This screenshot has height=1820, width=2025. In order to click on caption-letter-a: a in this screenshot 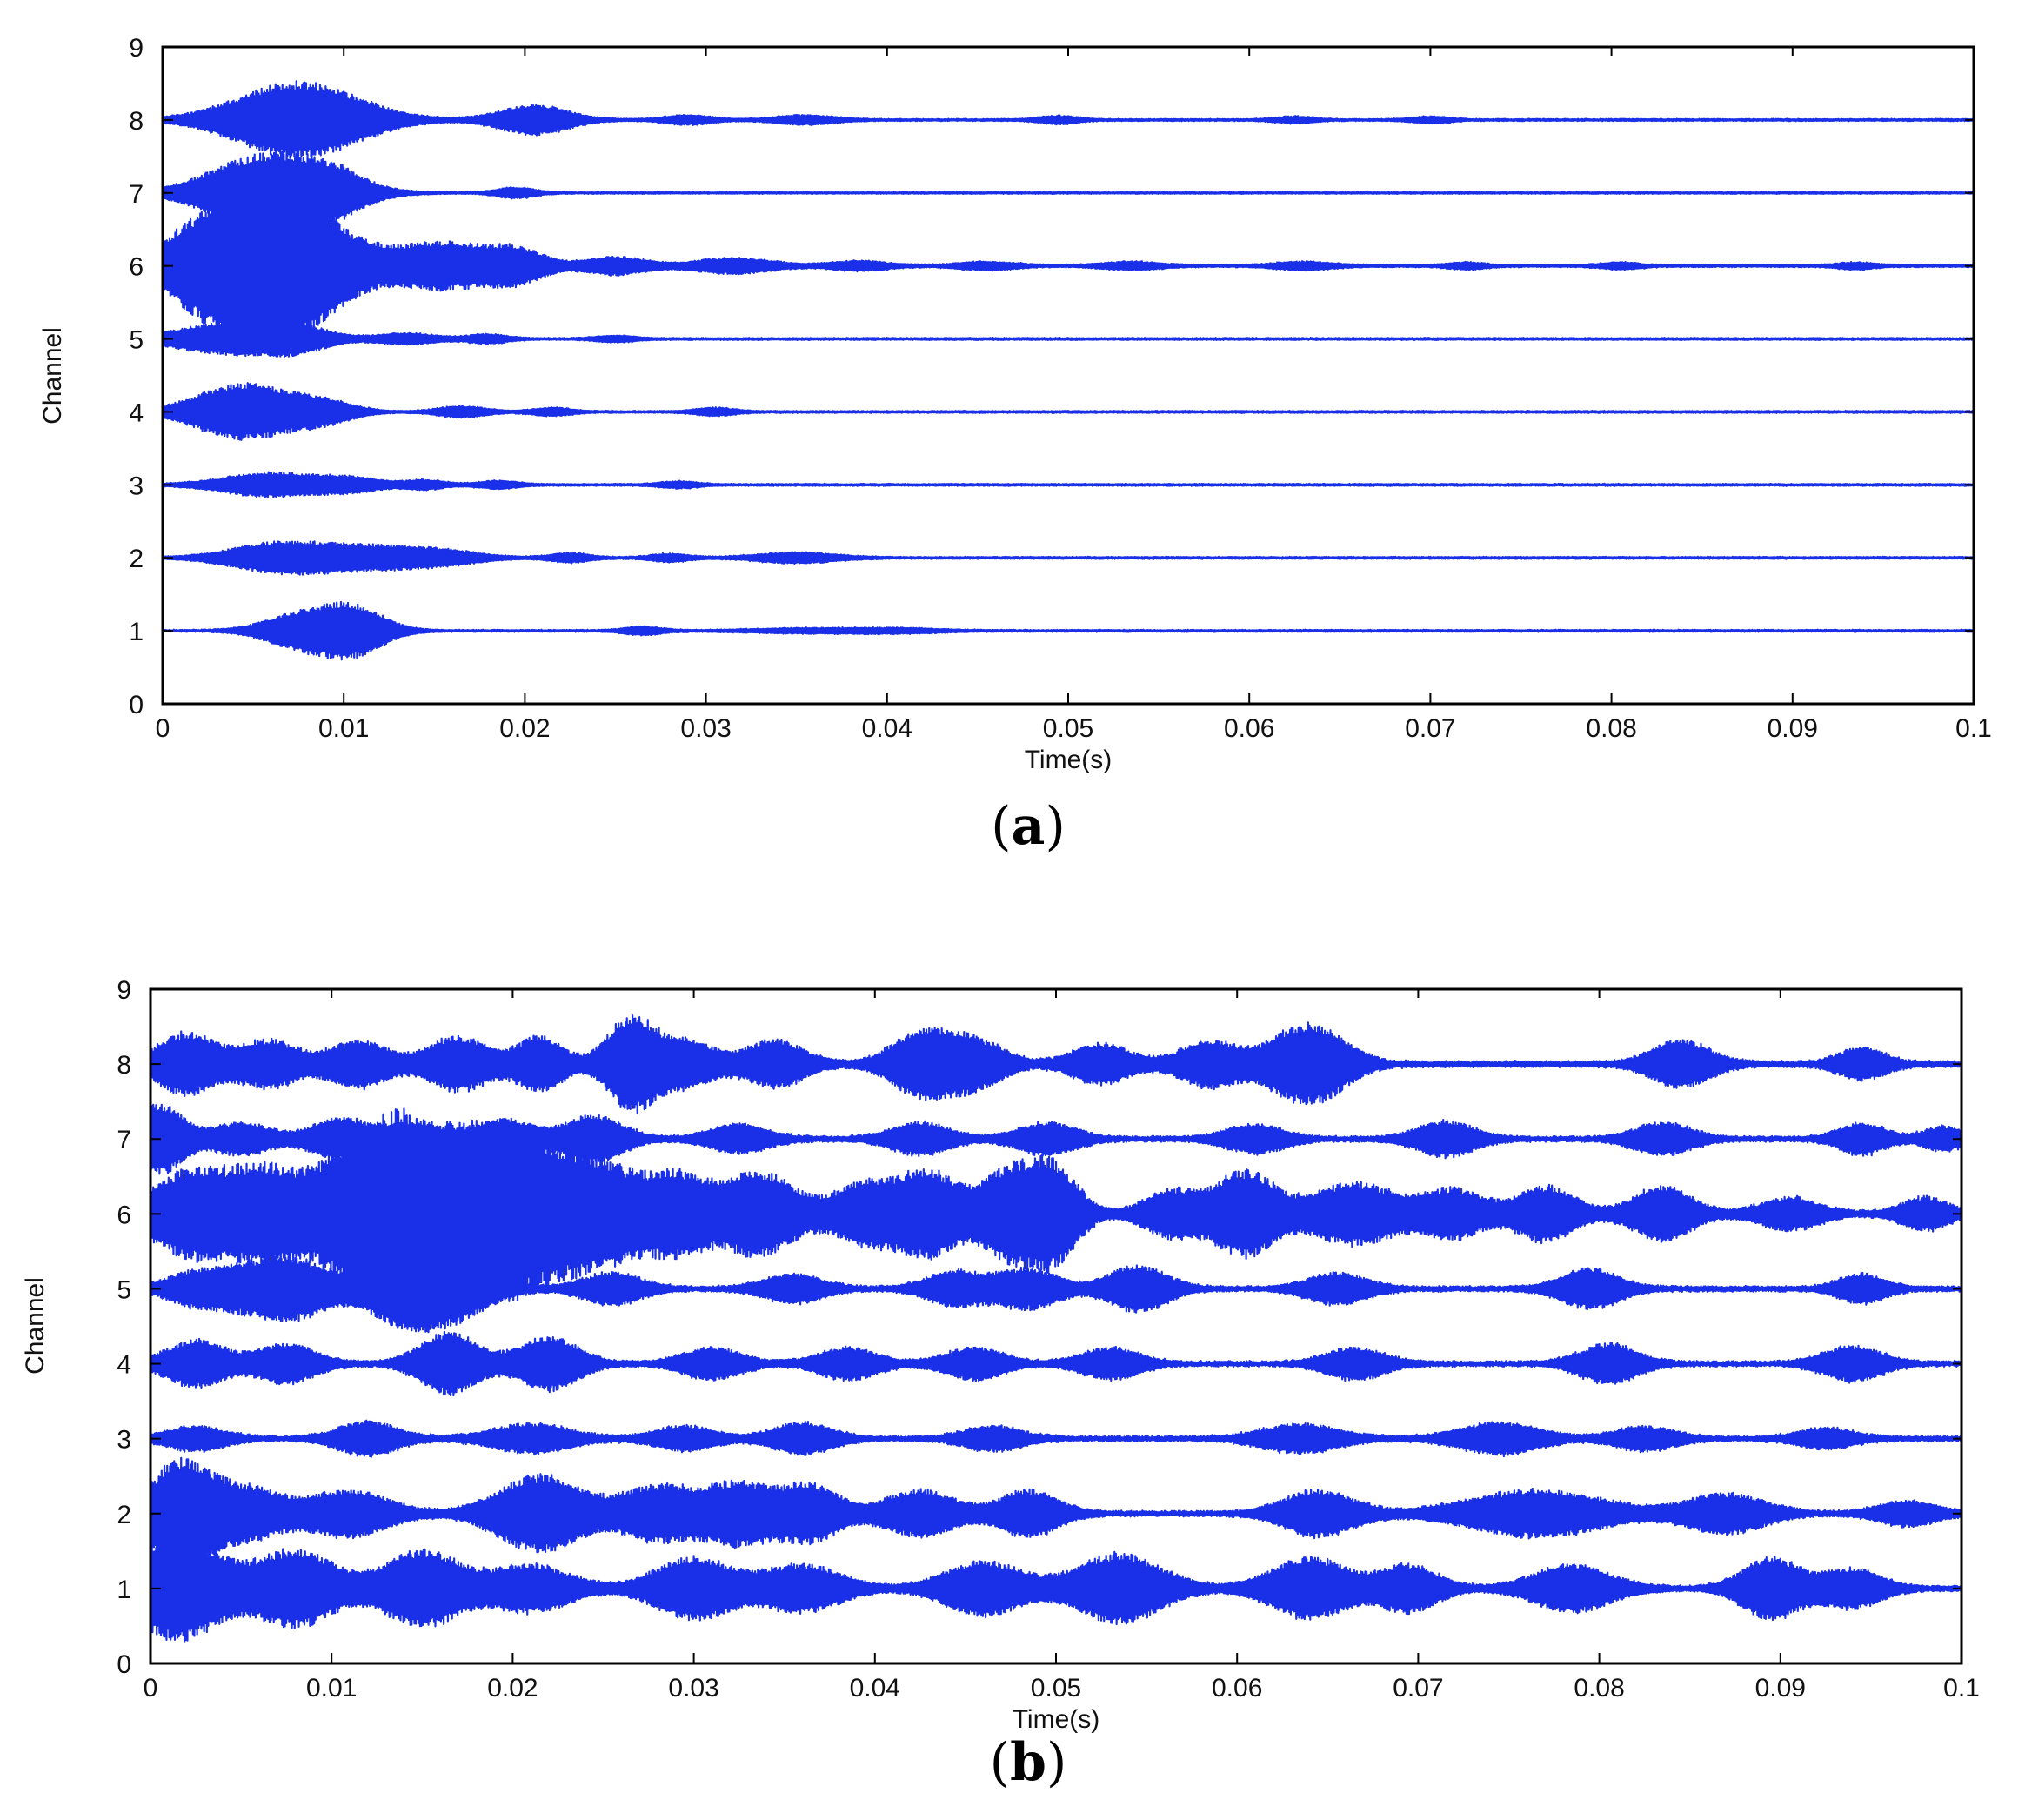, I will do `click(1029, 826)`.